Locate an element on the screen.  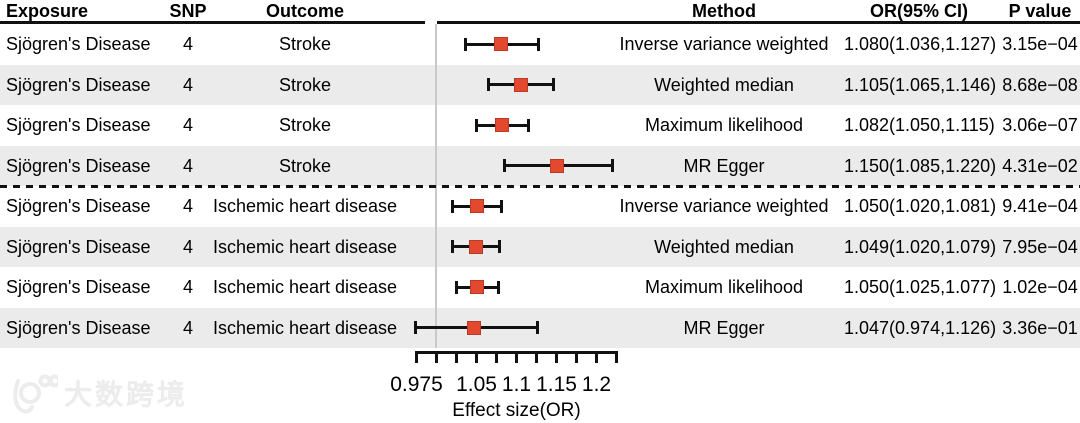
cell-or-ci: 1.082(1.050,1.115) is located at coordinates (919, 125).